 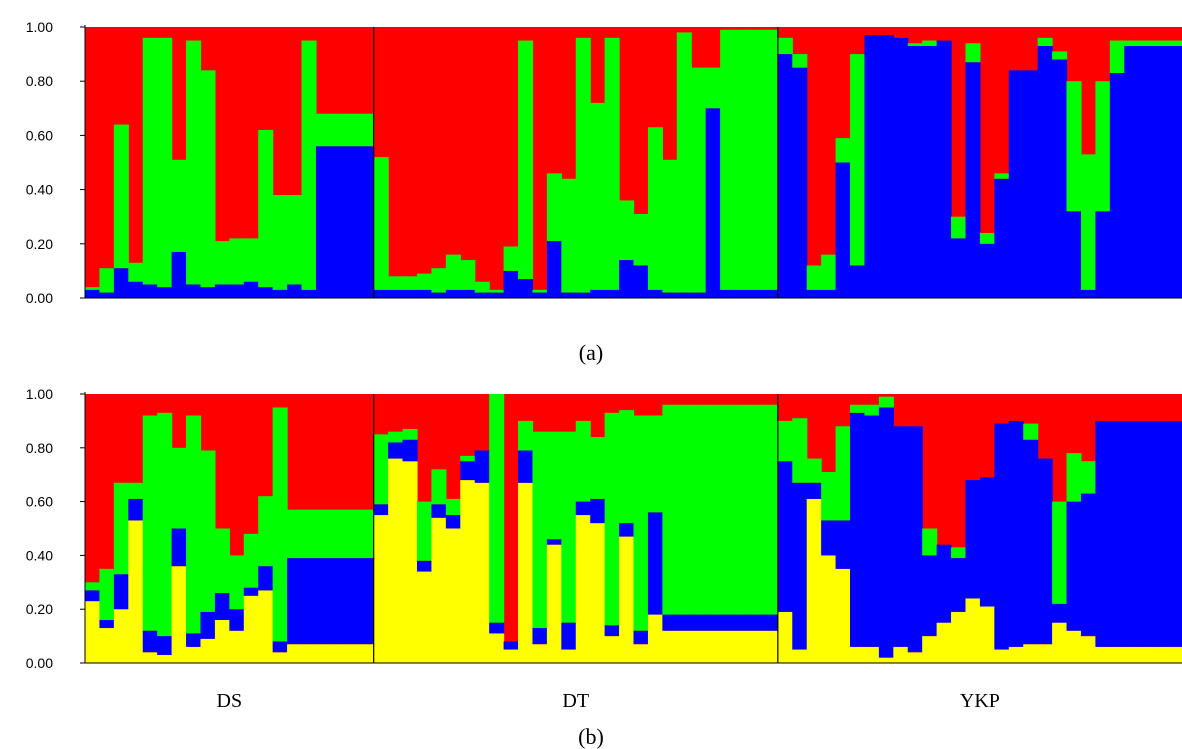 What do you see at coordinates (39, 190) in the screenshot?
I see `panel-a-y-tick-label-2: 0.40` at bounding box center [39, 190].